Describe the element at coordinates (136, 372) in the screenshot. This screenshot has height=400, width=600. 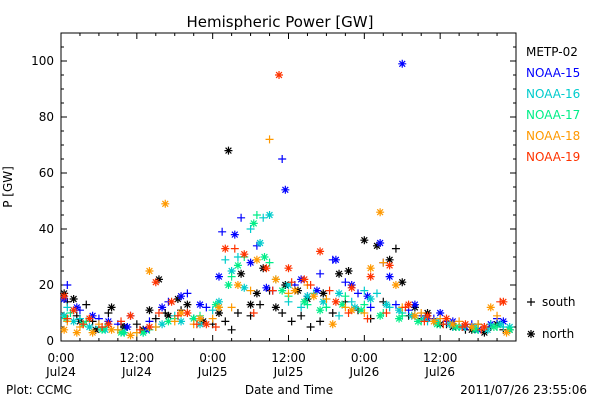
I see `x-tick-label-date: Jul24` at that location.